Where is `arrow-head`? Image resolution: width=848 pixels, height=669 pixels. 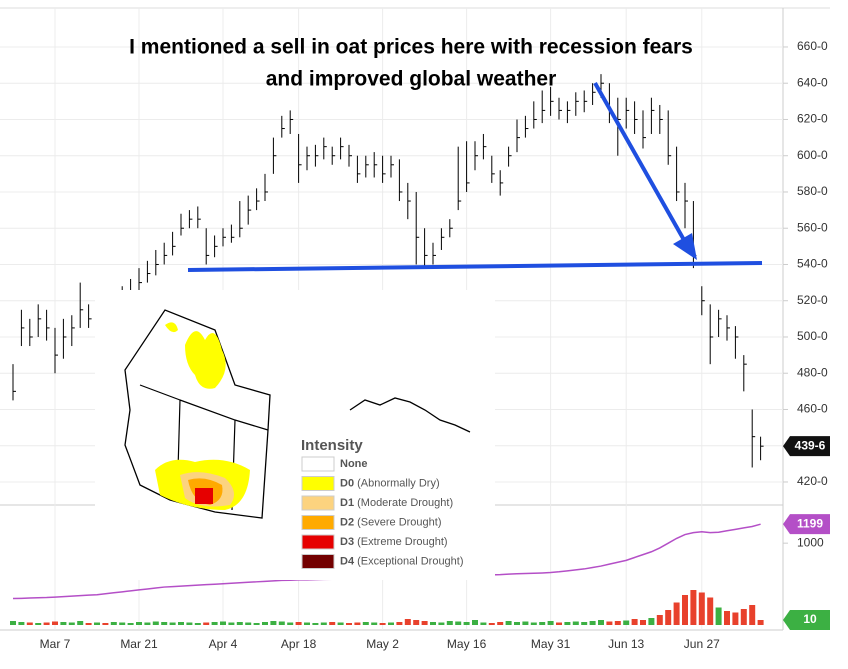
arrow-head is located at coordinates (685, 246).